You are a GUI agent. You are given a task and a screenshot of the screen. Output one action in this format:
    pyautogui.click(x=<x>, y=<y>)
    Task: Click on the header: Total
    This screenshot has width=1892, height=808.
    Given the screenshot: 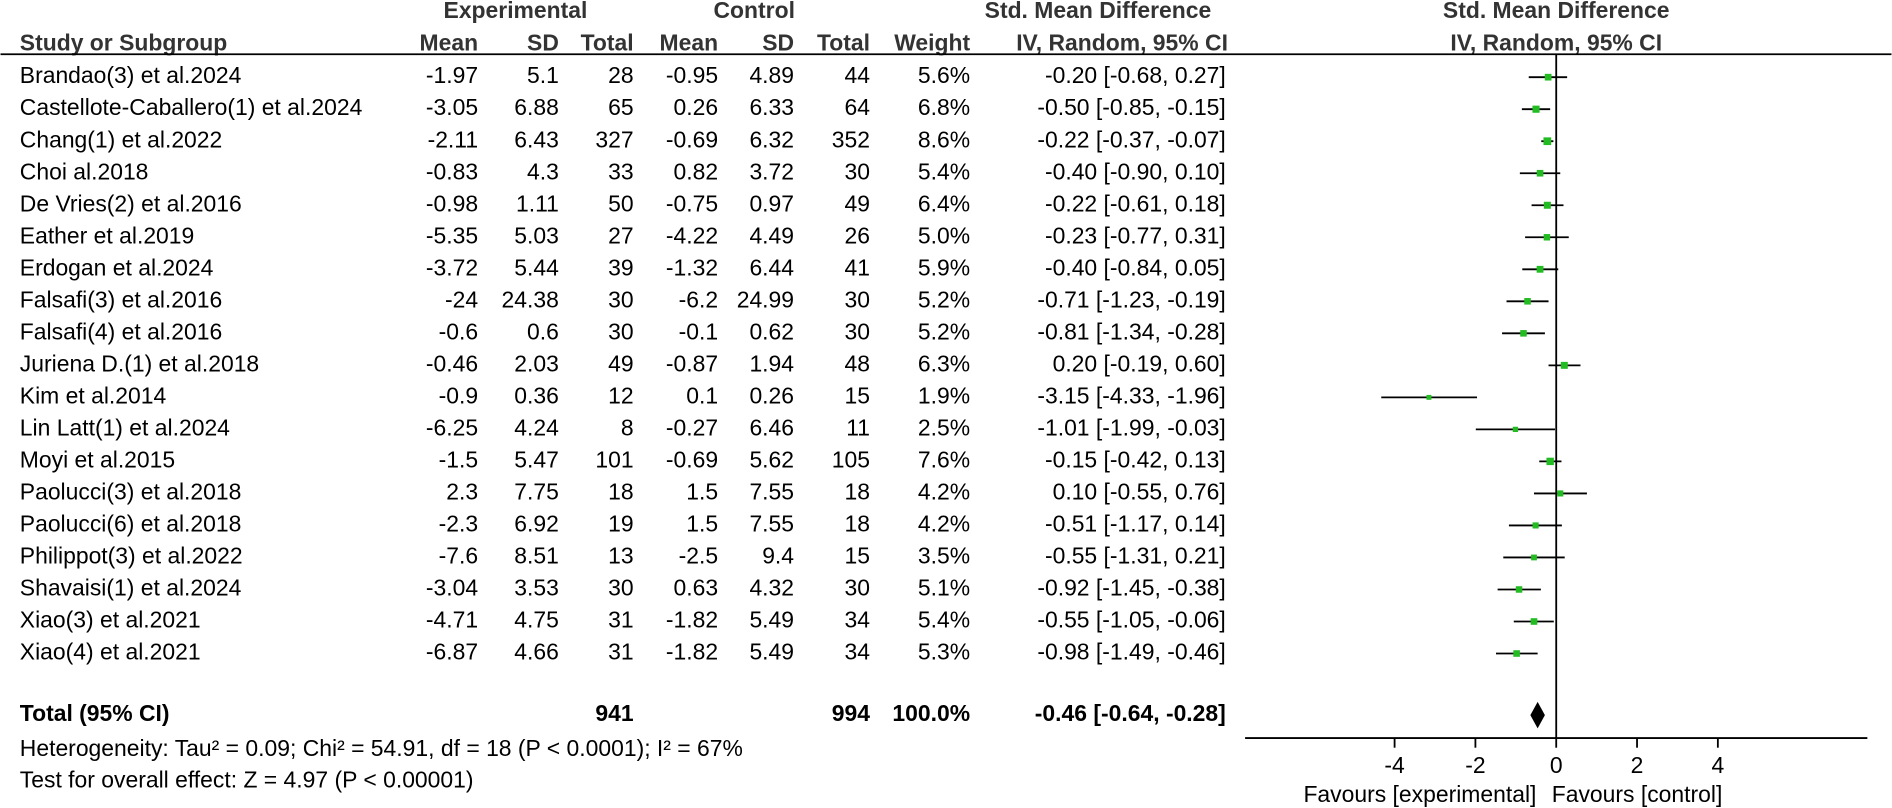 What is the action you would take?
    pyautogui.click(x=607, y=43)
    